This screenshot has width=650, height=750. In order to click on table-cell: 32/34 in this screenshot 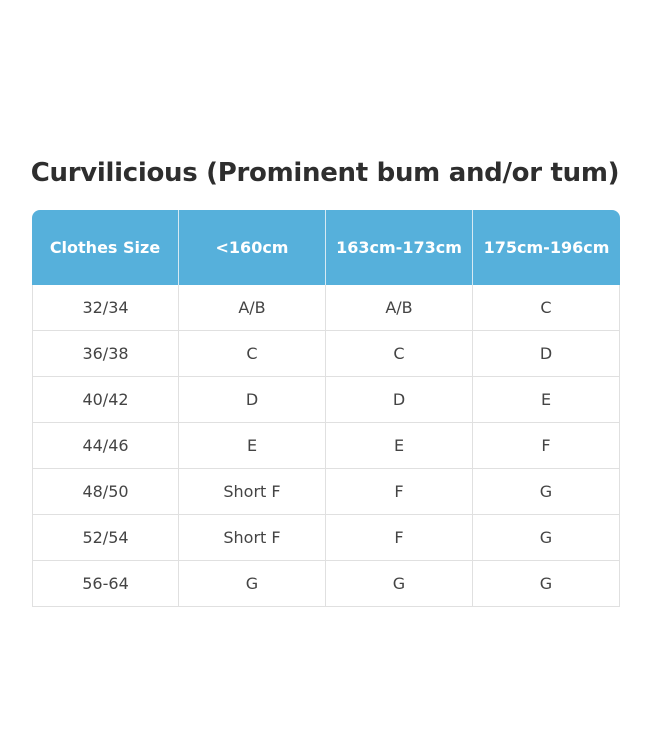, I will do `click(105, 308)`.